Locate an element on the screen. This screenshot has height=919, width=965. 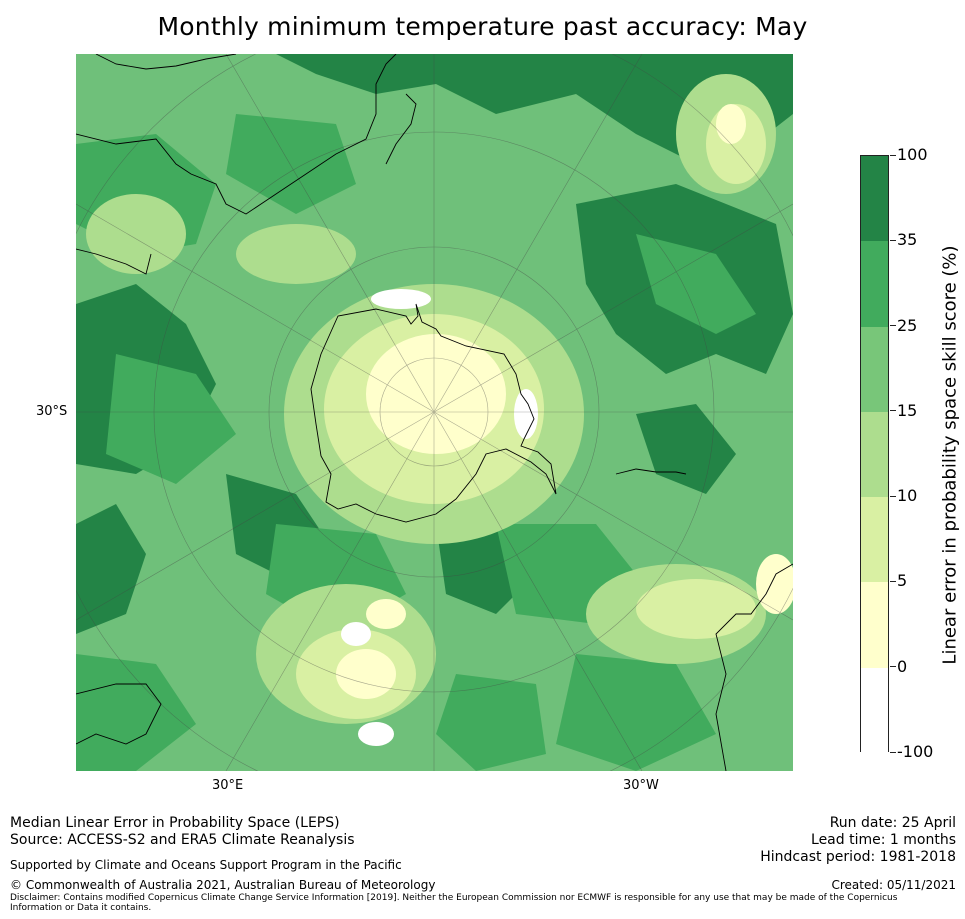
asia-coast is located at coordinates (166, 62).